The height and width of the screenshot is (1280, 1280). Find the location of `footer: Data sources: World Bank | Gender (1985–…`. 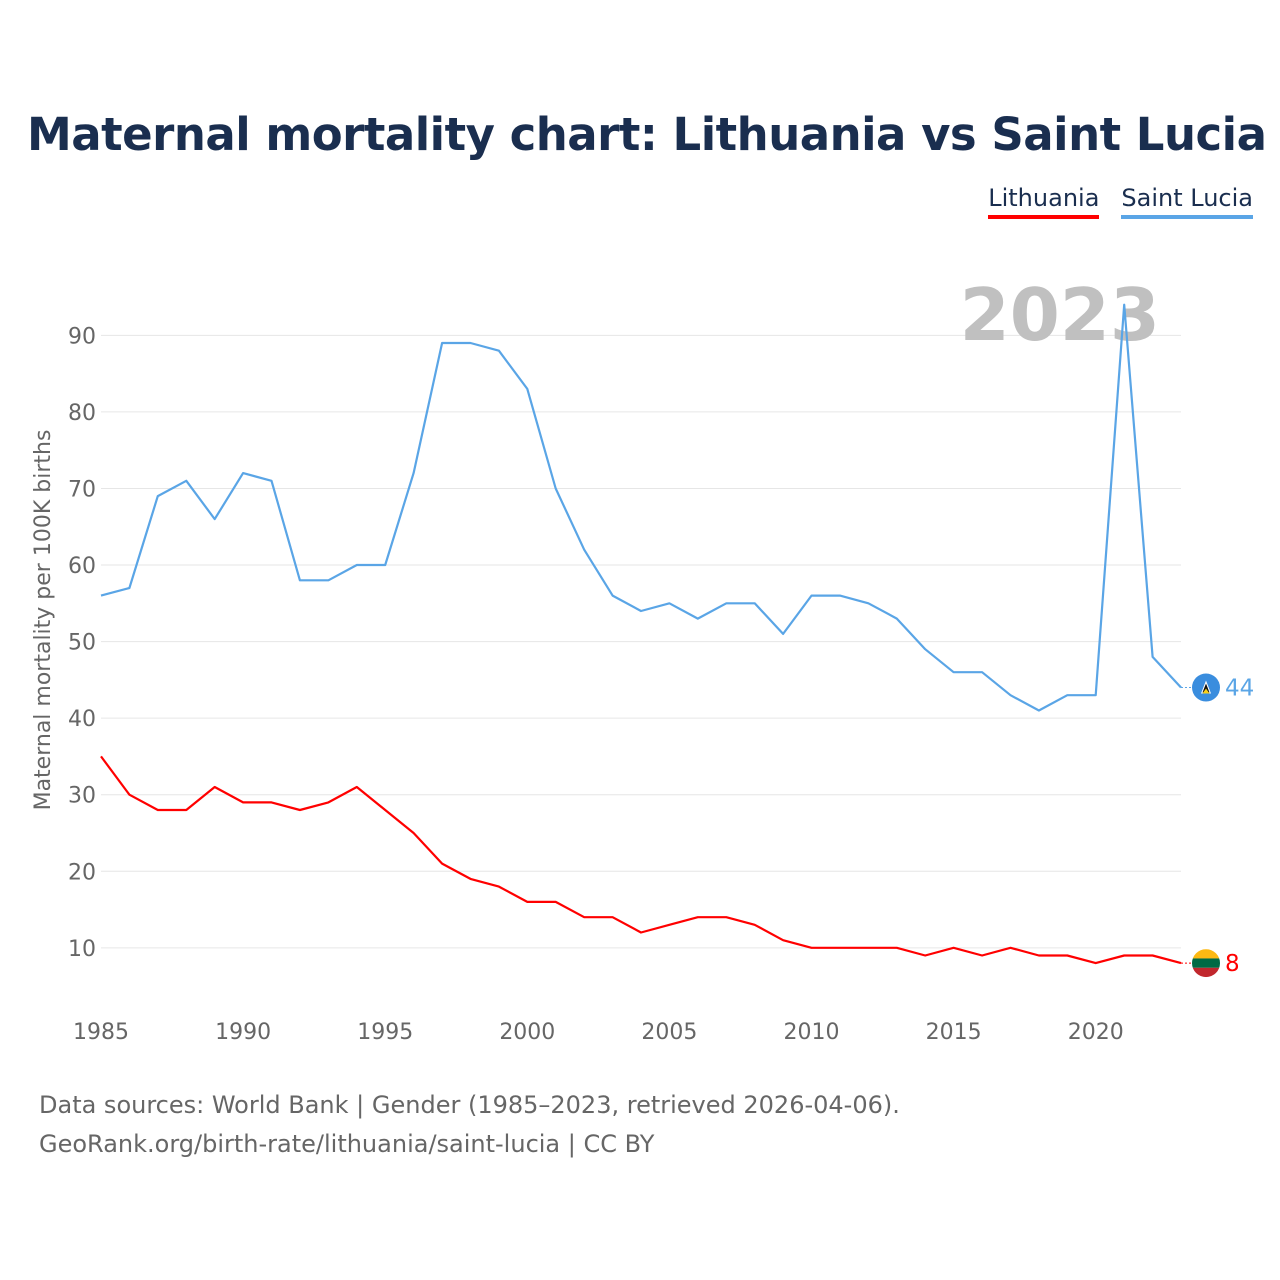

footer: Data sources: World Bank | Gender (1985–… is located at coordinates (469, 1125).